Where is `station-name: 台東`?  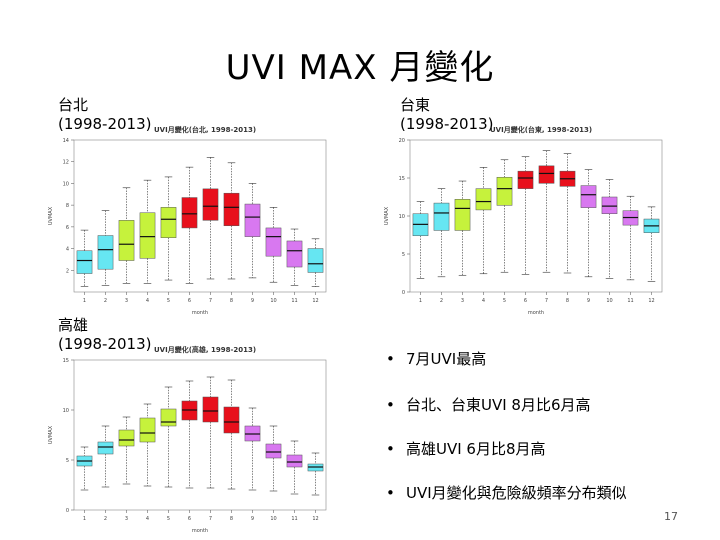 station-name: 台東 is located at coordinates (415, 105).